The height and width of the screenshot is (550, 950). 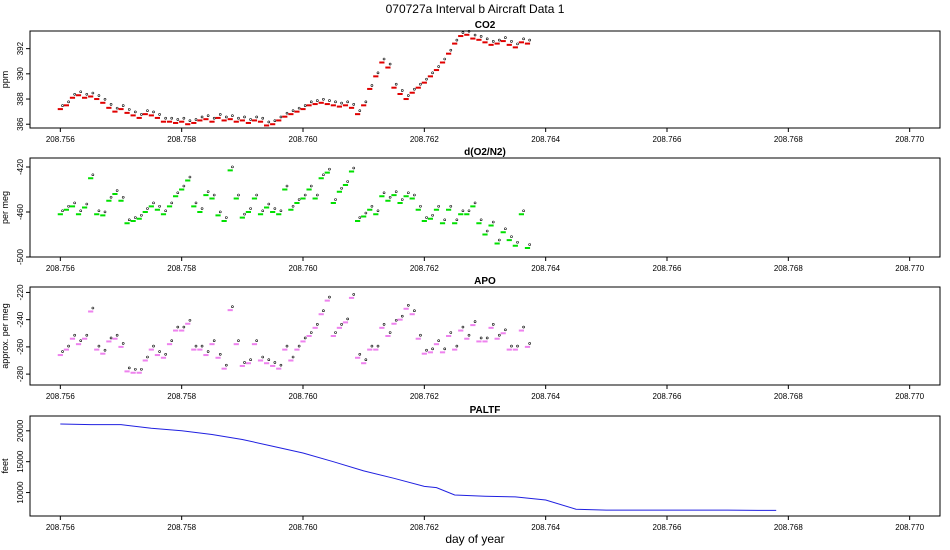 I want to click on y-tick-label-co2: 386, so click(x=20, y=124).